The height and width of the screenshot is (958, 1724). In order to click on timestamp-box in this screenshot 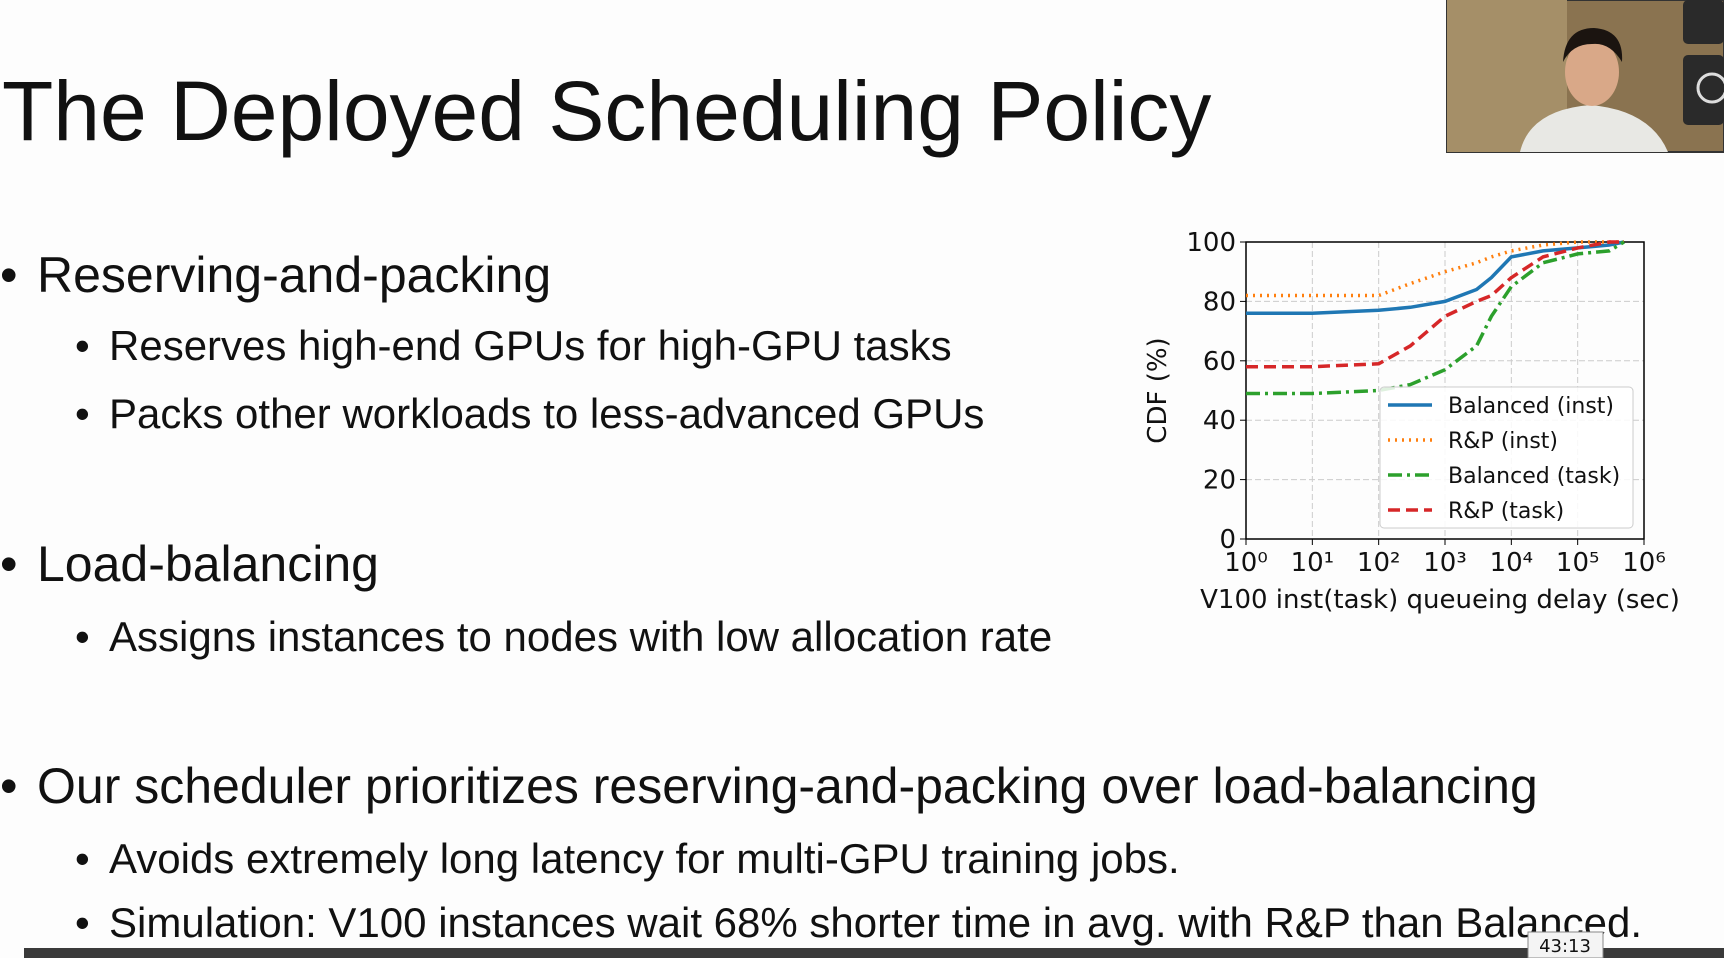, I will do `click(1565, 944)`.